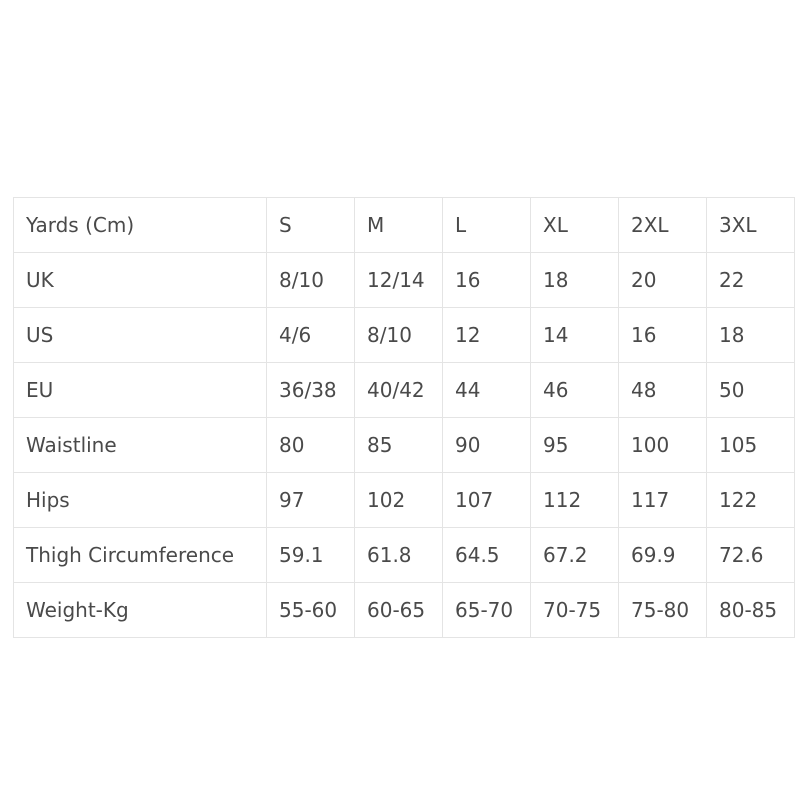 The width and height of the screenshot is (800, 800). I want to click on value-cell: 60-65, so click(398, 610).